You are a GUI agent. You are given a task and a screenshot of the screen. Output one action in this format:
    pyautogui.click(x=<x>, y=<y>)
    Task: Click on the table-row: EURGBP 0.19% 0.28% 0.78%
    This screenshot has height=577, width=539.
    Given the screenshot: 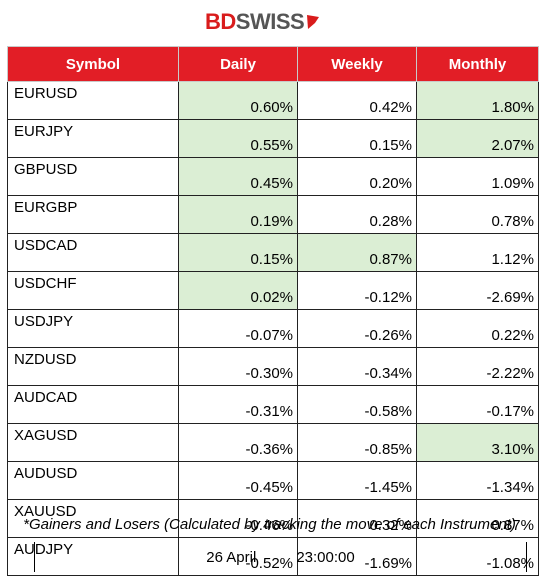 What is the action you would take?
    pyautogui.click(x=273, y=214)
    